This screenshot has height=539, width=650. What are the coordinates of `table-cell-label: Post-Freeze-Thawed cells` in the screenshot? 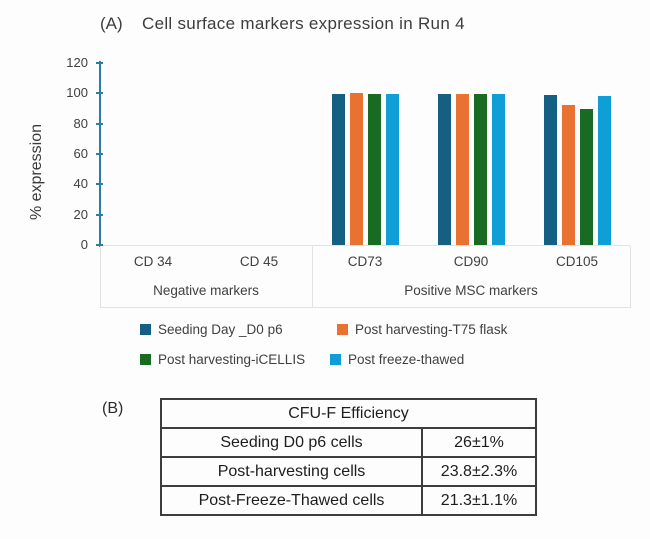 It's located at (291, 500).